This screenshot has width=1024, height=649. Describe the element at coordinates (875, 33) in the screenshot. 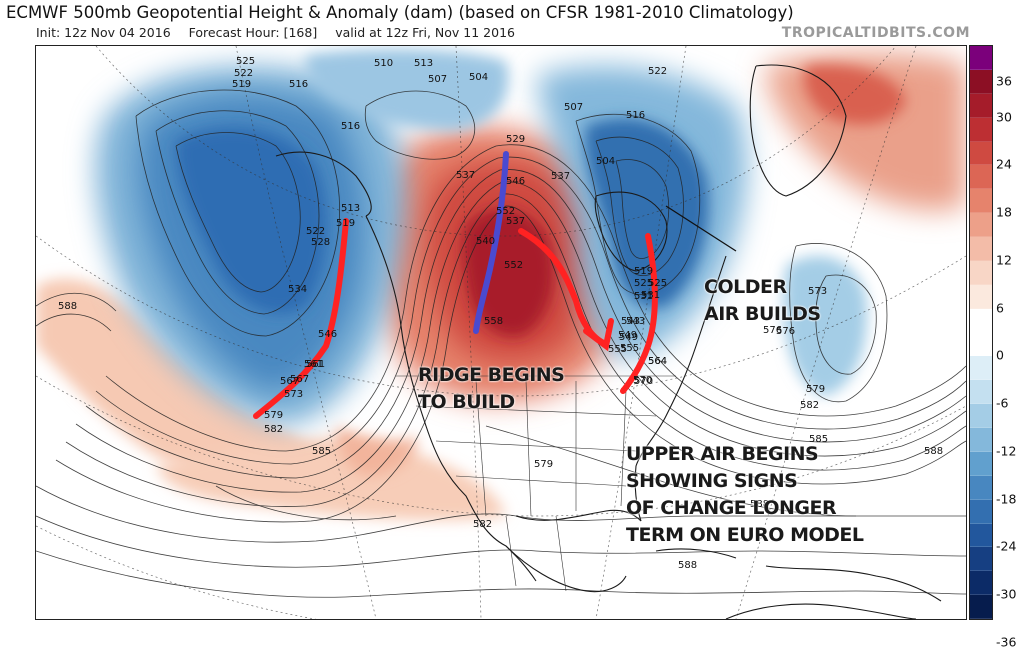

I see `site-watermark: TROPICALTIDBITS.COM` at that location.